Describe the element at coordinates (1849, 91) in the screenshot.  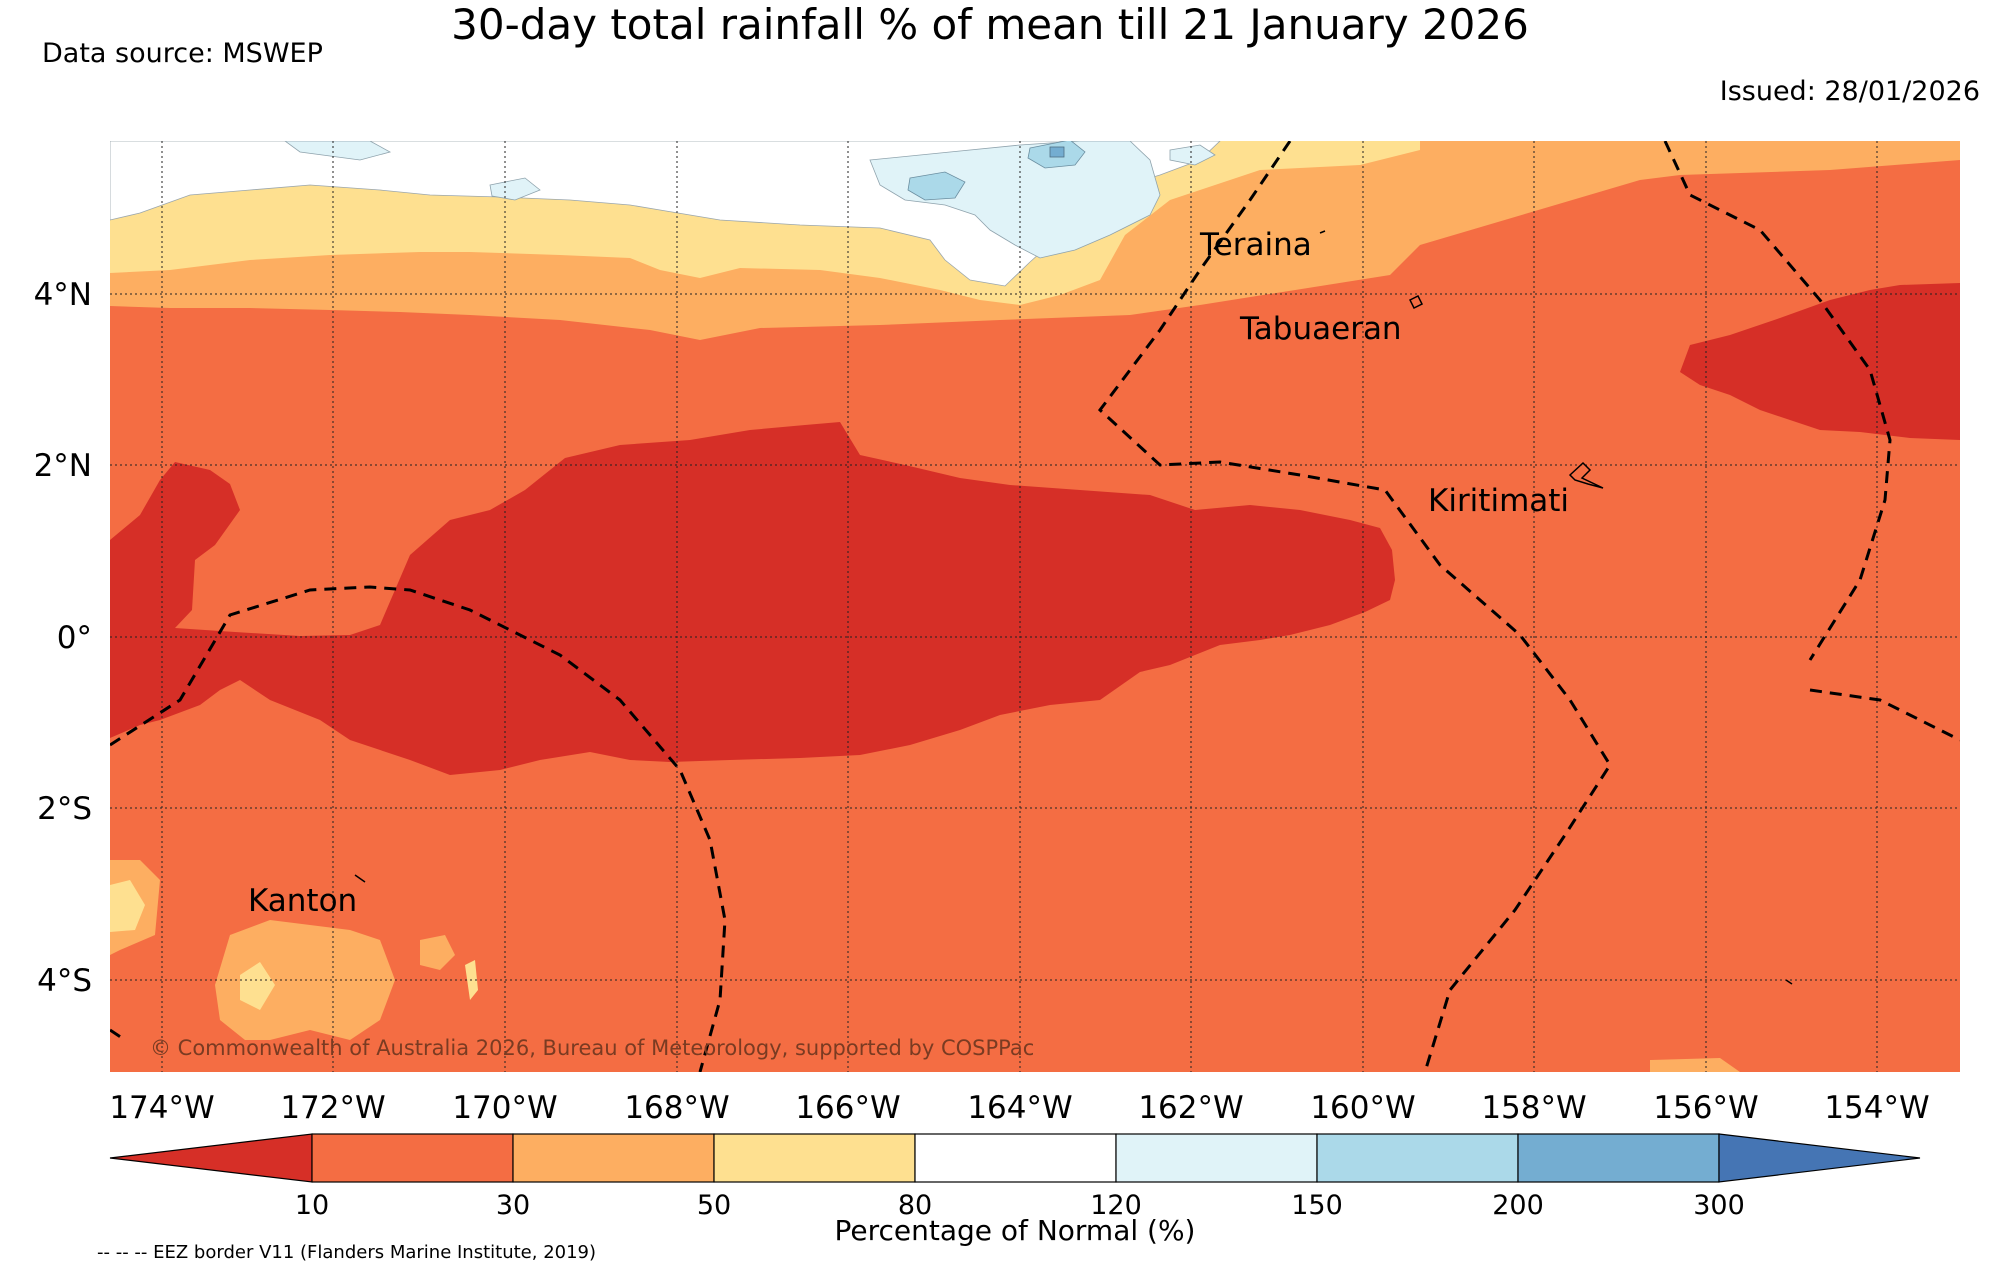
I see `issued-date-label: Issued: 28/01/2026` at that location.